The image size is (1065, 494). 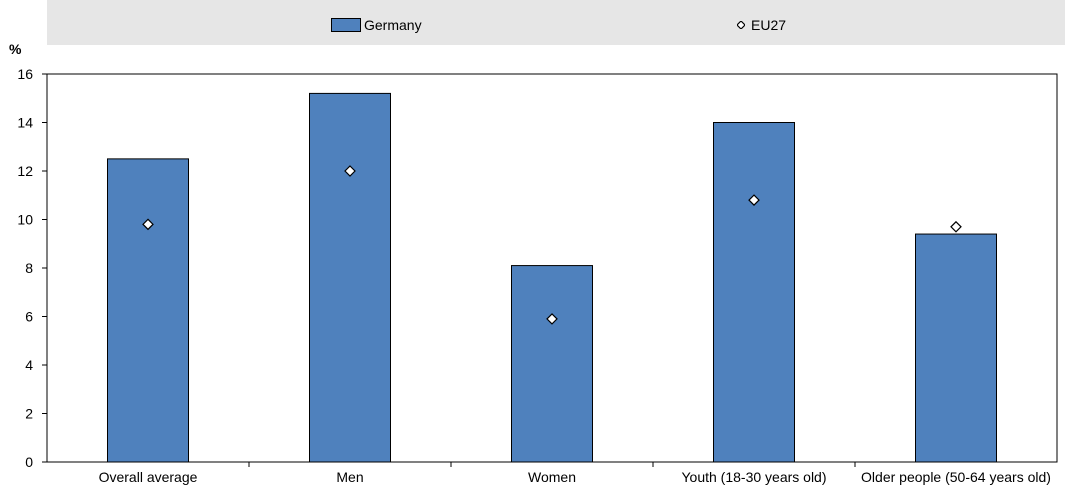 What do you see at coordinates (29, 268) in the screenshot?
I see `y-tick-label: 8` at bounding box center [29, 268].